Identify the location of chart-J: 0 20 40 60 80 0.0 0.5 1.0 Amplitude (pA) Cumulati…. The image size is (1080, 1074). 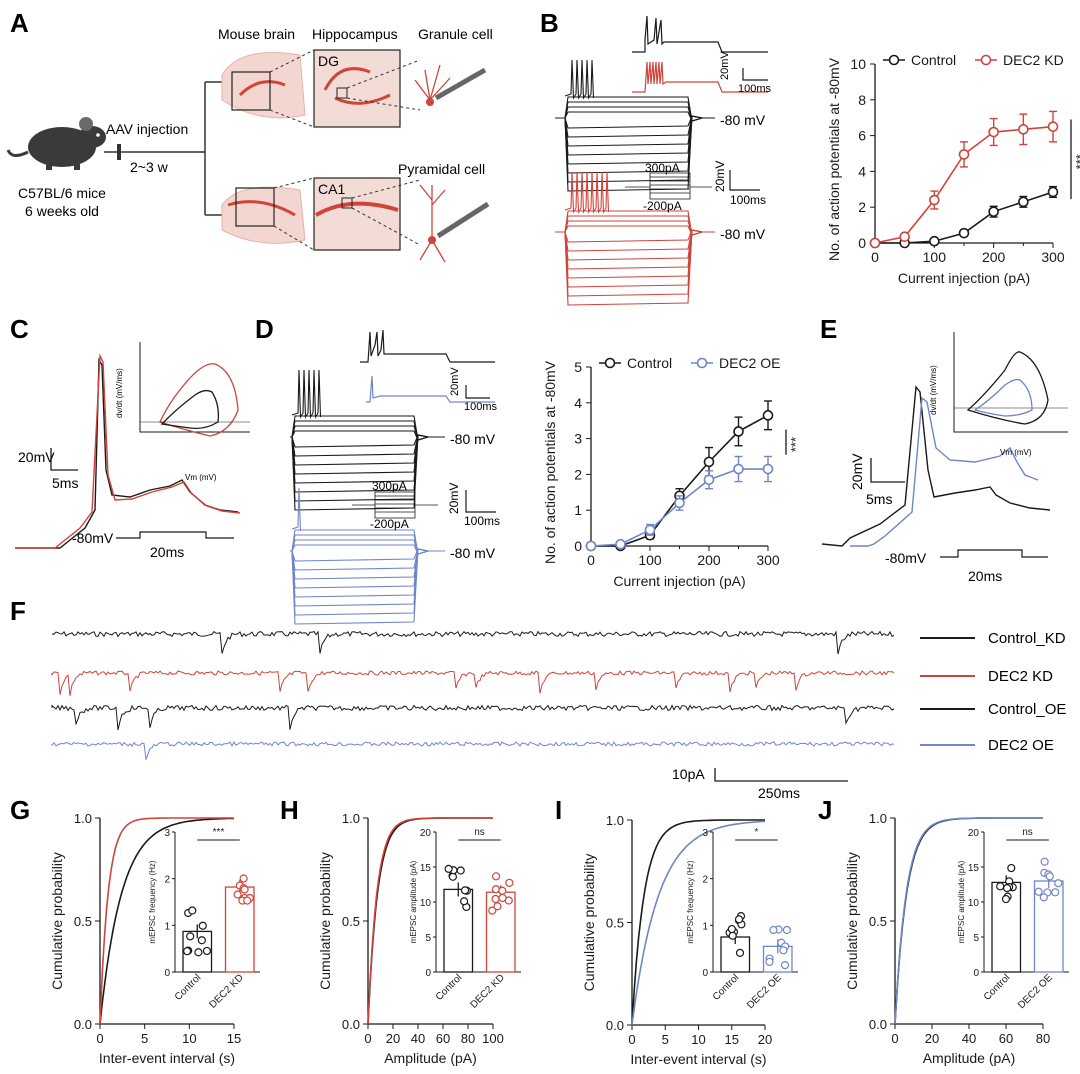
(956, 938).